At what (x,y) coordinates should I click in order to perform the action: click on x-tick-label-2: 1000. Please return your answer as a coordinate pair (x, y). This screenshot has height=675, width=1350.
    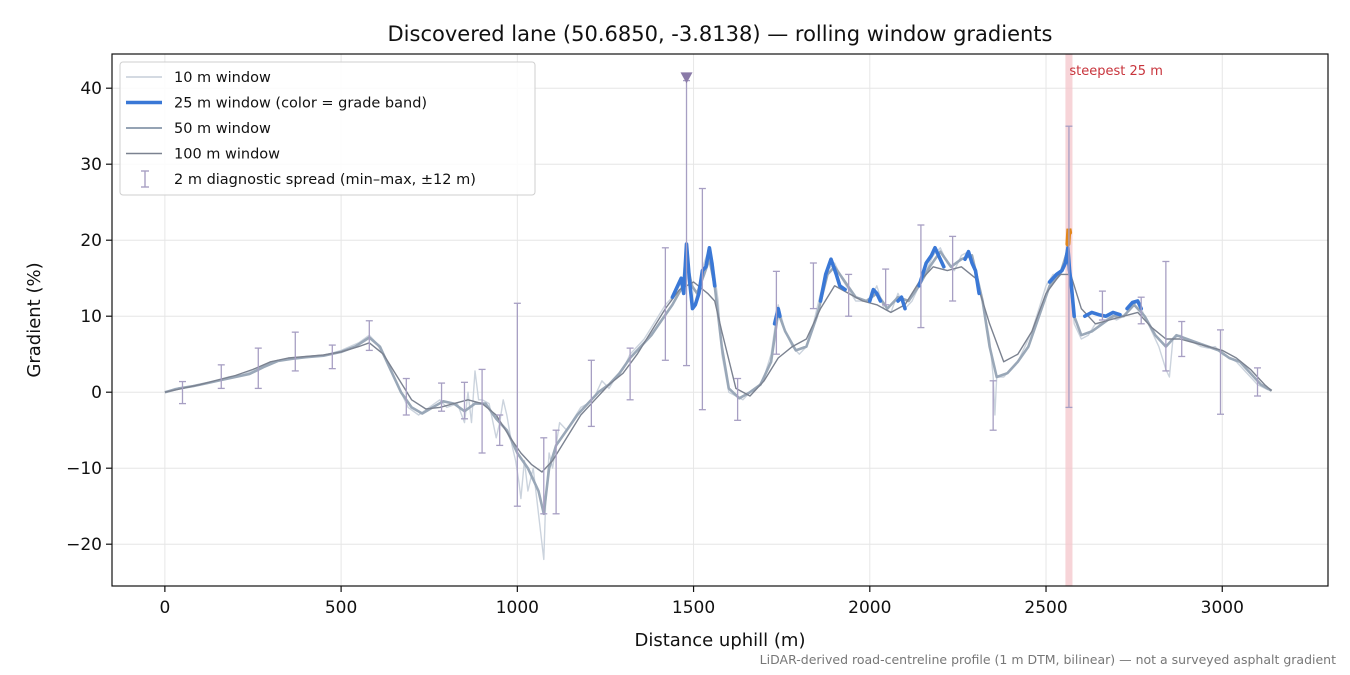
    Looking at the image, I should click on (517, 608).